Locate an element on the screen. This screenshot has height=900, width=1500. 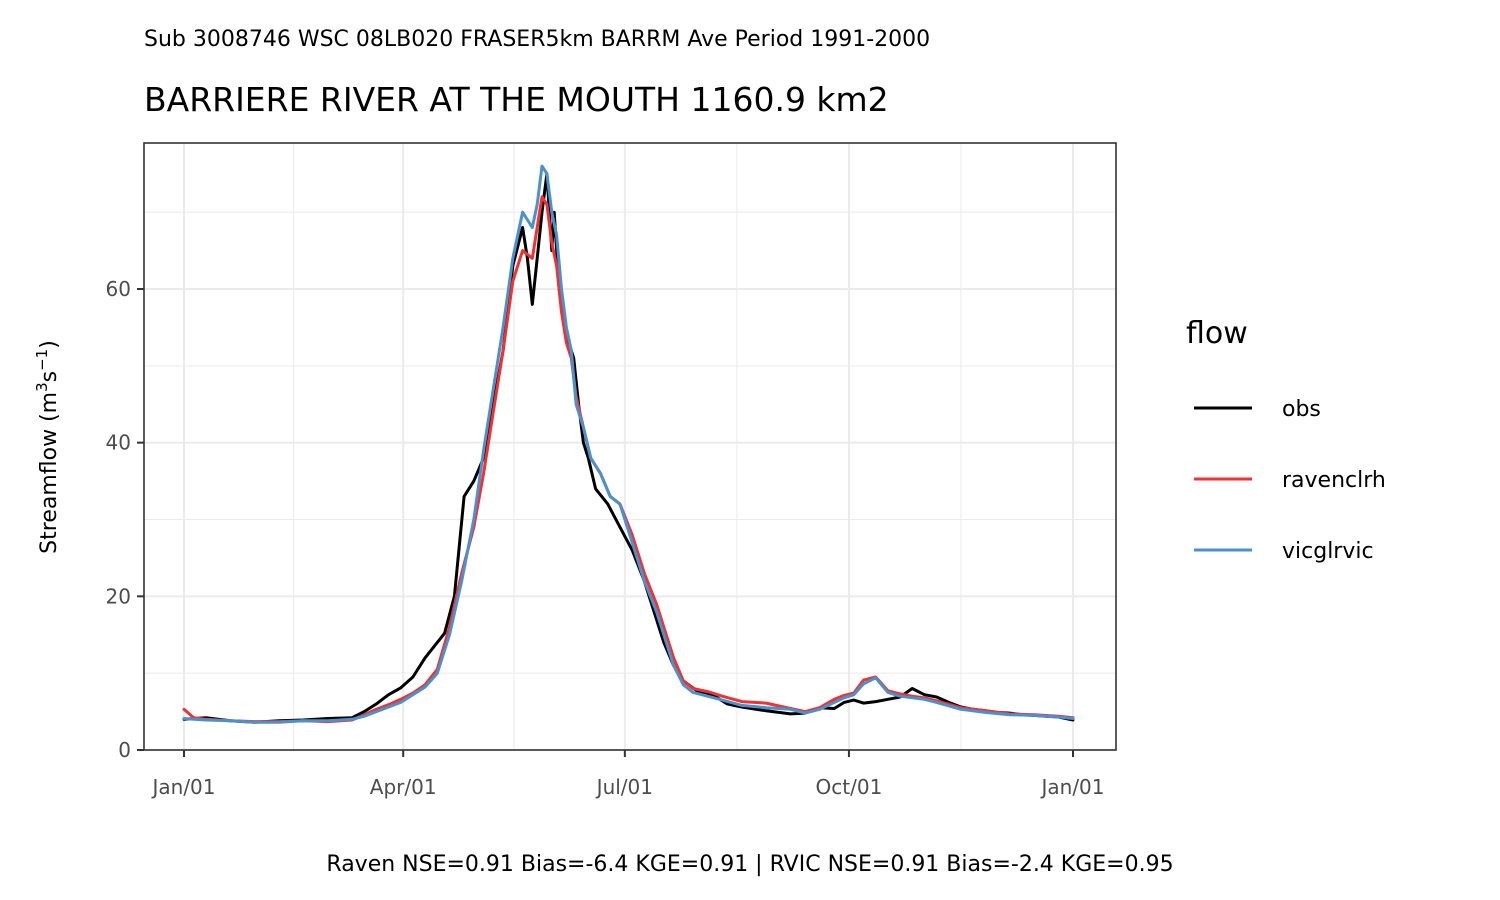
x-tick-label: Apr/01 is located at coordinates (403, 787).